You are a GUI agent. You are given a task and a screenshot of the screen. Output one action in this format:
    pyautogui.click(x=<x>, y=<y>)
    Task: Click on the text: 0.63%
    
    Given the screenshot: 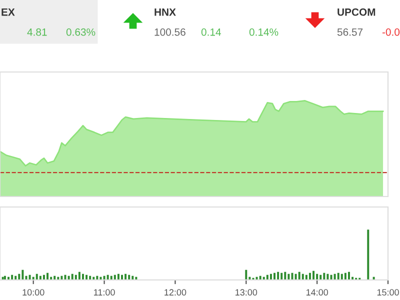 What is the action you would take?
    pyautogui.click(x=81, y=32)
    